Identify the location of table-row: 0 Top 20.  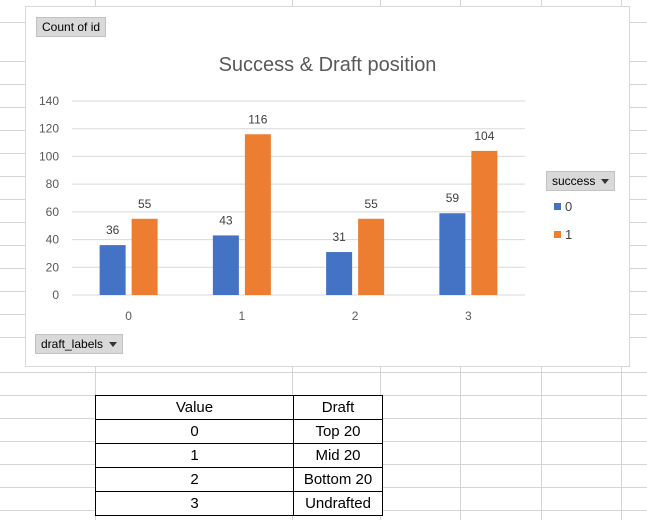
(239, 431).